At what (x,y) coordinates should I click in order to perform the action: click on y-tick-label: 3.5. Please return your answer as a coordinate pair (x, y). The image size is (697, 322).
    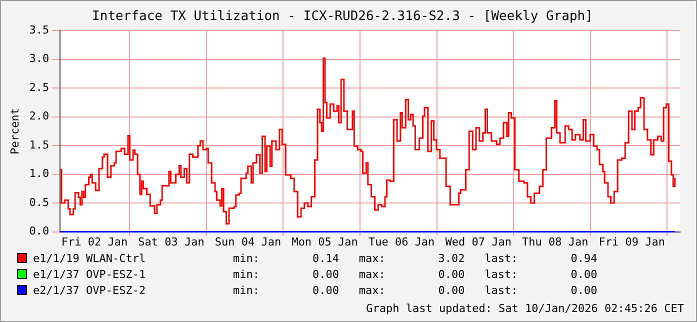
    Looking at the image, I should click on (39, 29).